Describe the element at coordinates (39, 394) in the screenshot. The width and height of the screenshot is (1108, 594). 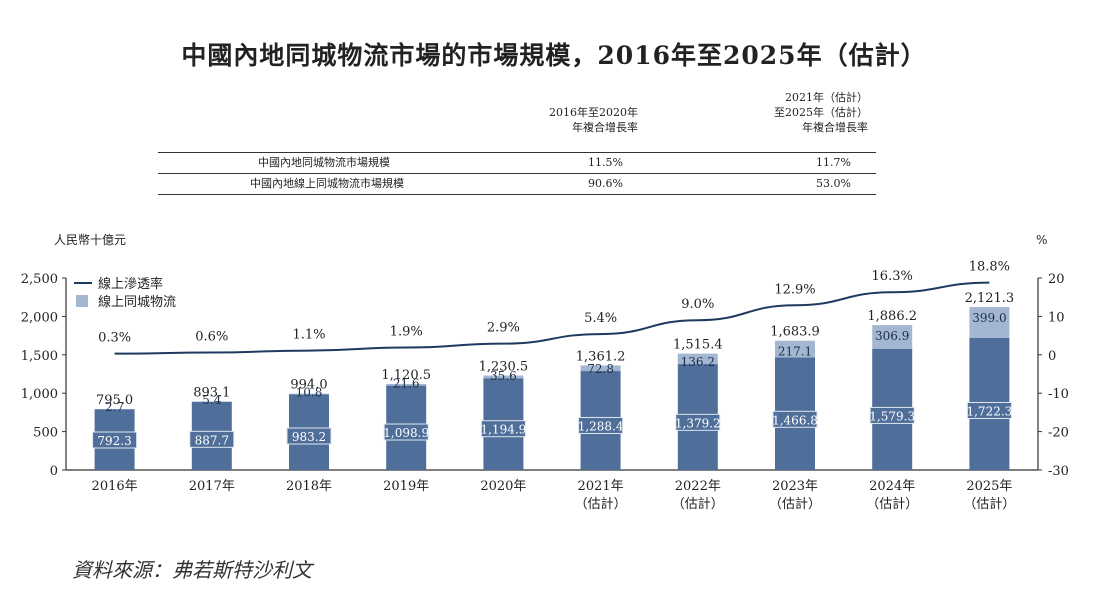
I see `y-tick-label-left: 1,000` at that location.